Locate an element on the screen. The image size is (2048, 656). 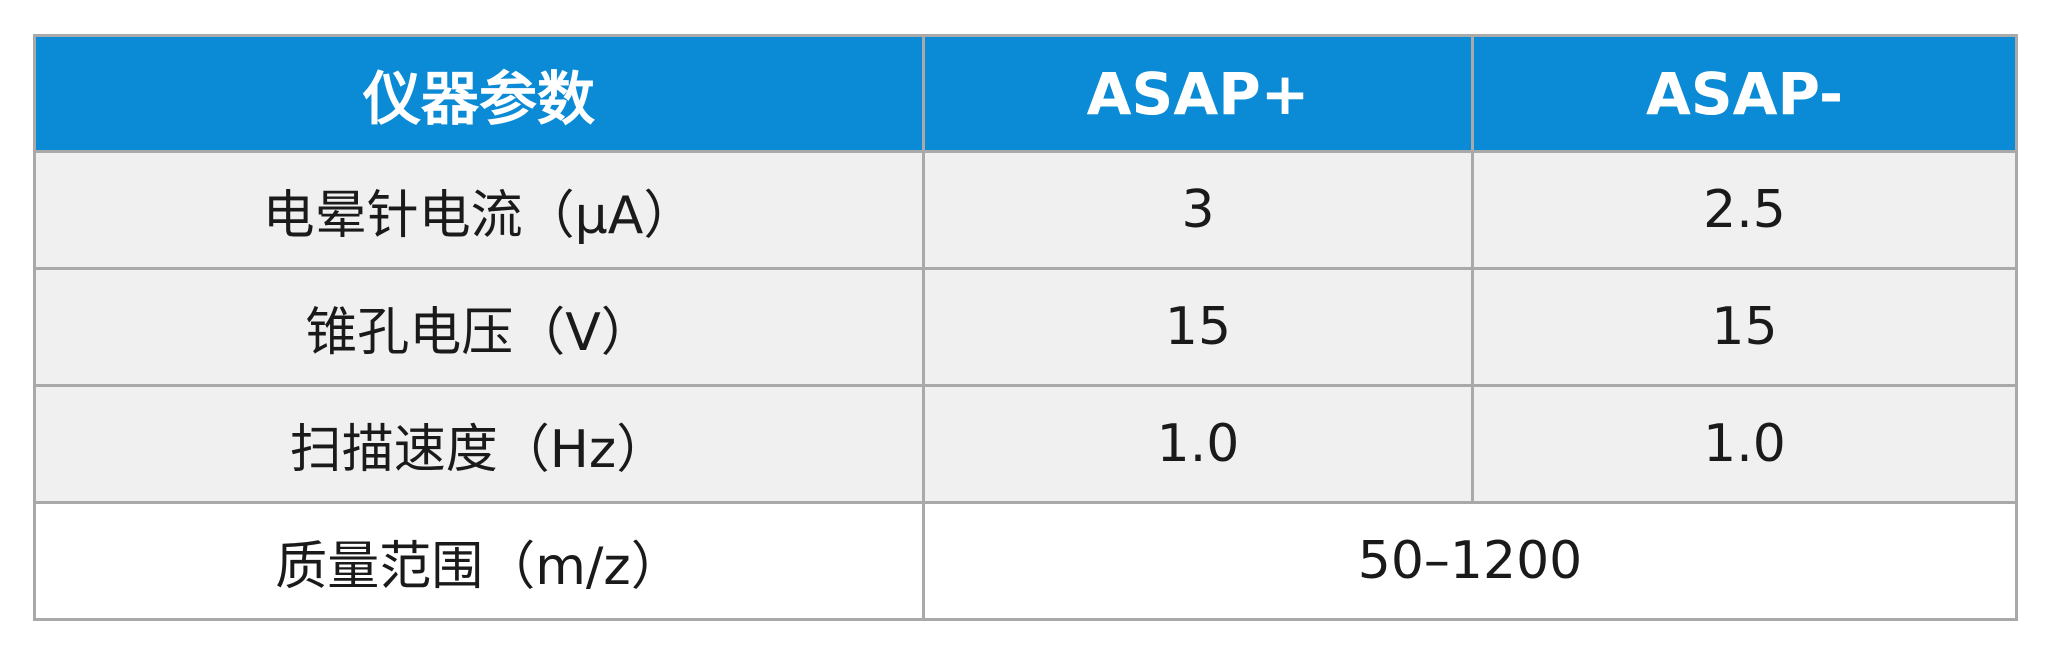
header-asap-minus: ASAP- is located at coordinates (1744, 93).